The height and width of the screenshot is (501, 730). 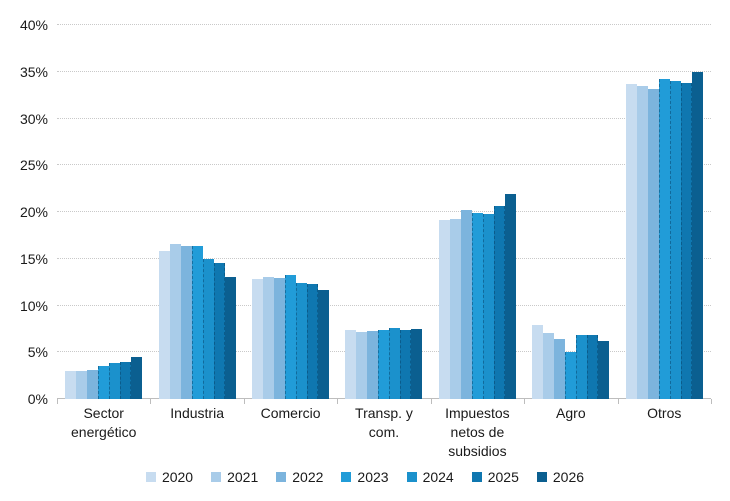 I want to click on legend-swatch-2026, so click(x=541, y=477).